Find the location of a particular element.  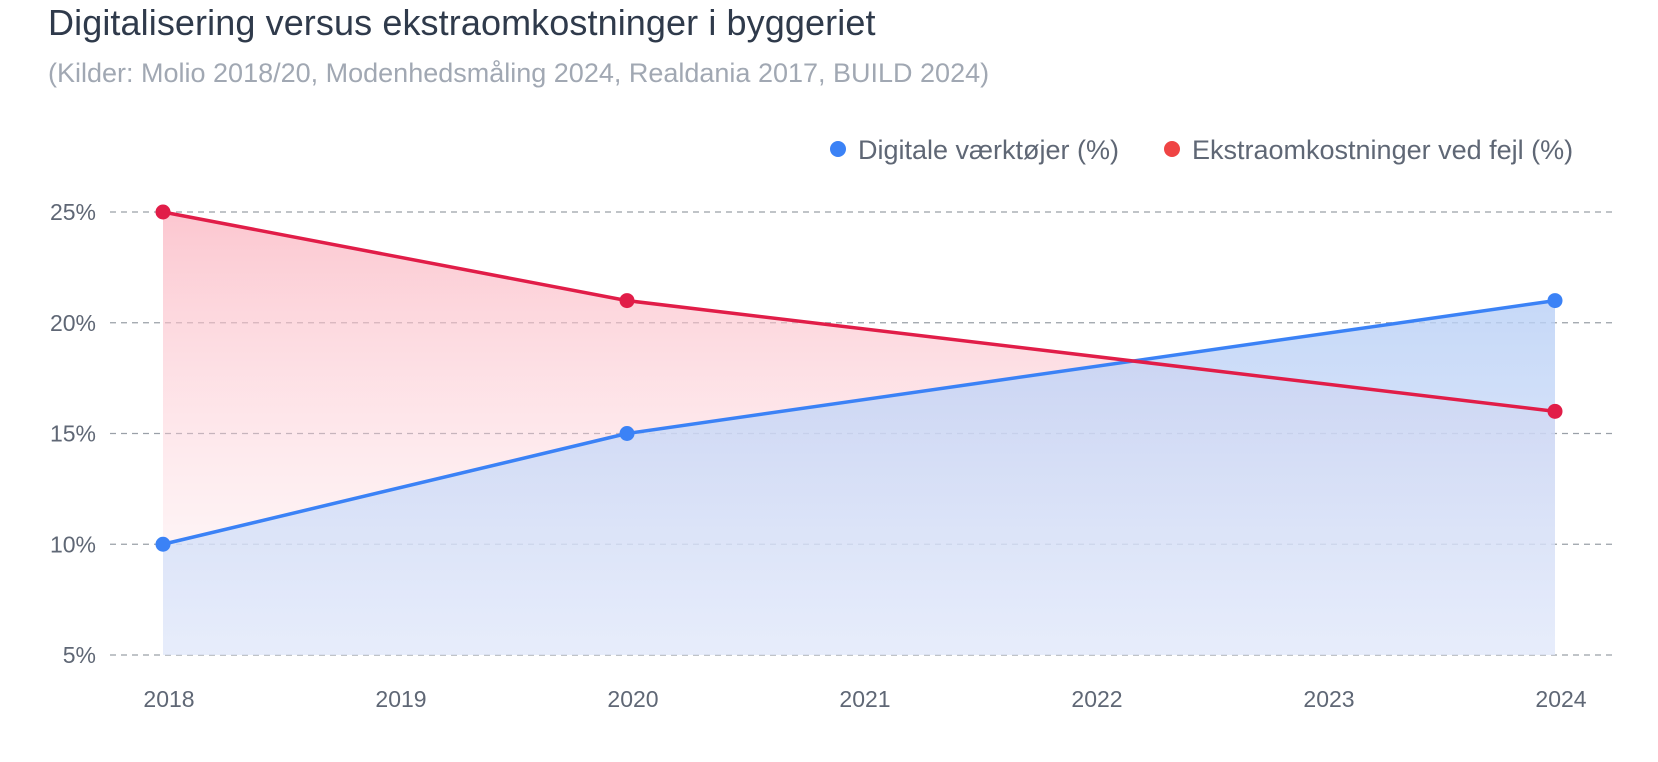

legend-label-0: Digitale værktøjer (%) is located at coordinates (988, 150).